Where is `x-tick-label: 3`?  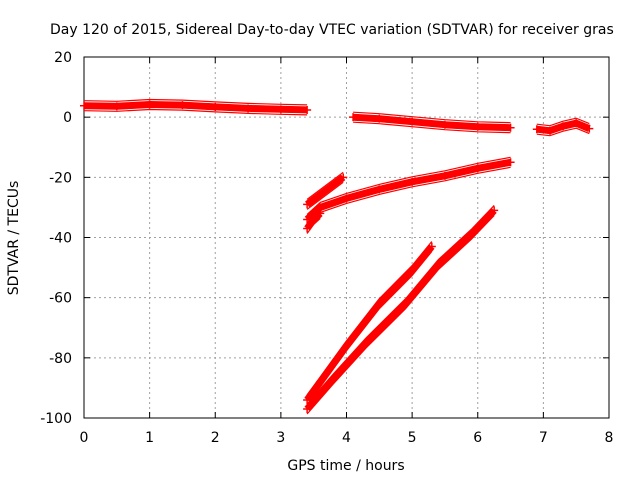
x-tick-label: 3 is located at coordinates (280, 438).